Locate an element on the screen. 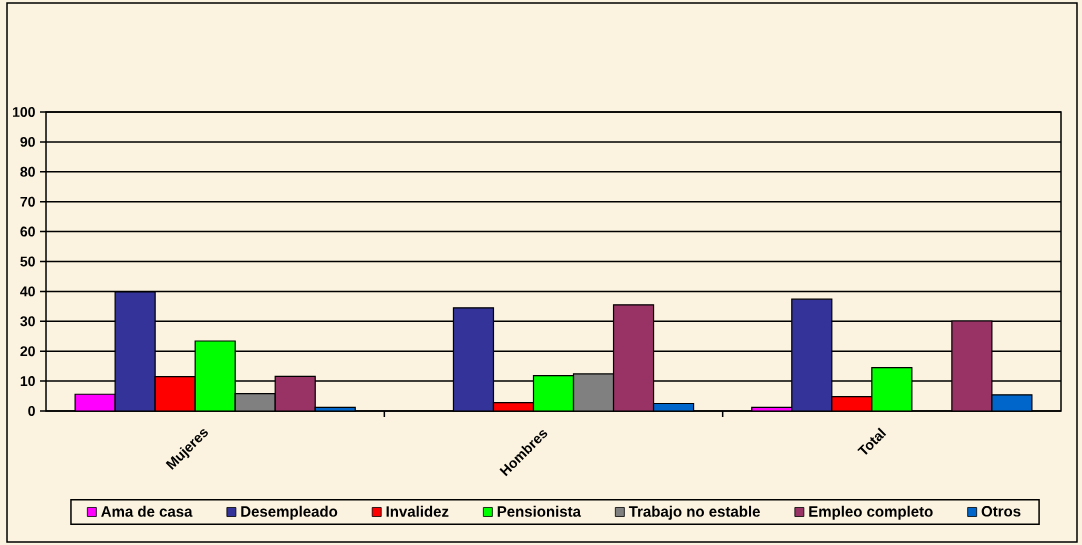 Image resolution: width=1082 pixels, height=545 pixels. y-tick-label: 60 is located at coordinates (27, 231).